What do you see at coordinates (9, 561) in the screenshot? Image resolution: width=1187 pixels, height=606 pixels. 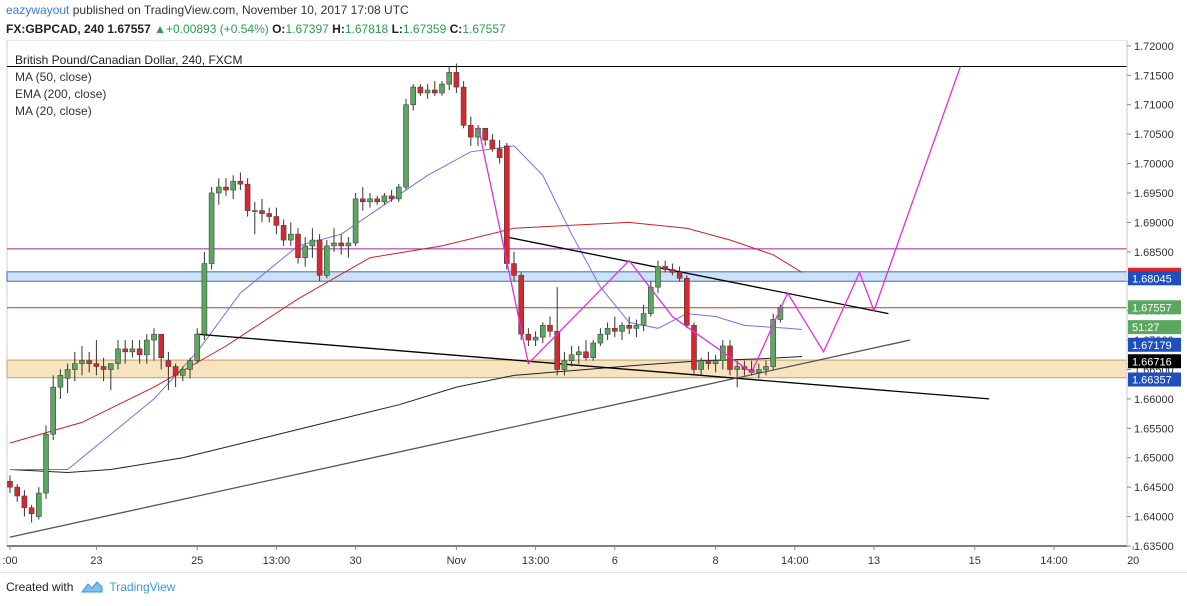 I see `x-tick-label: :00` at bounding box center [9, 561].